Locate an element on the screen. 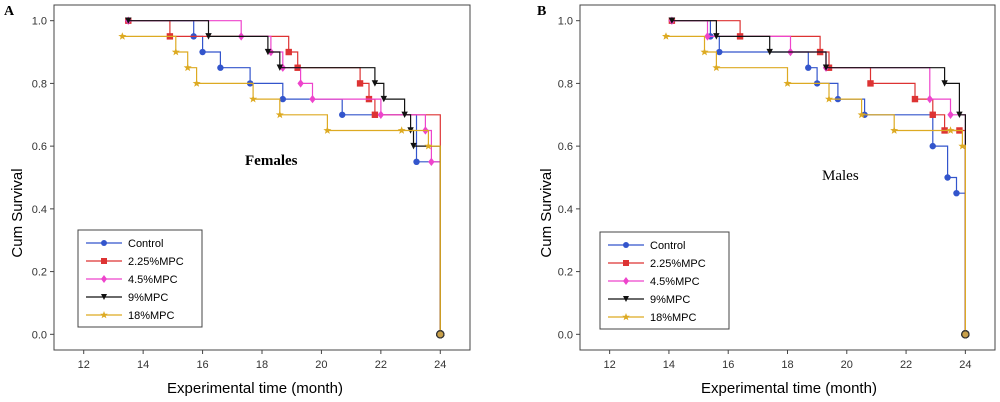 The height and width of the screenshot is (402, 1000). panel-b-legend-label: 9%MPC is located at coordinates (670, 300).